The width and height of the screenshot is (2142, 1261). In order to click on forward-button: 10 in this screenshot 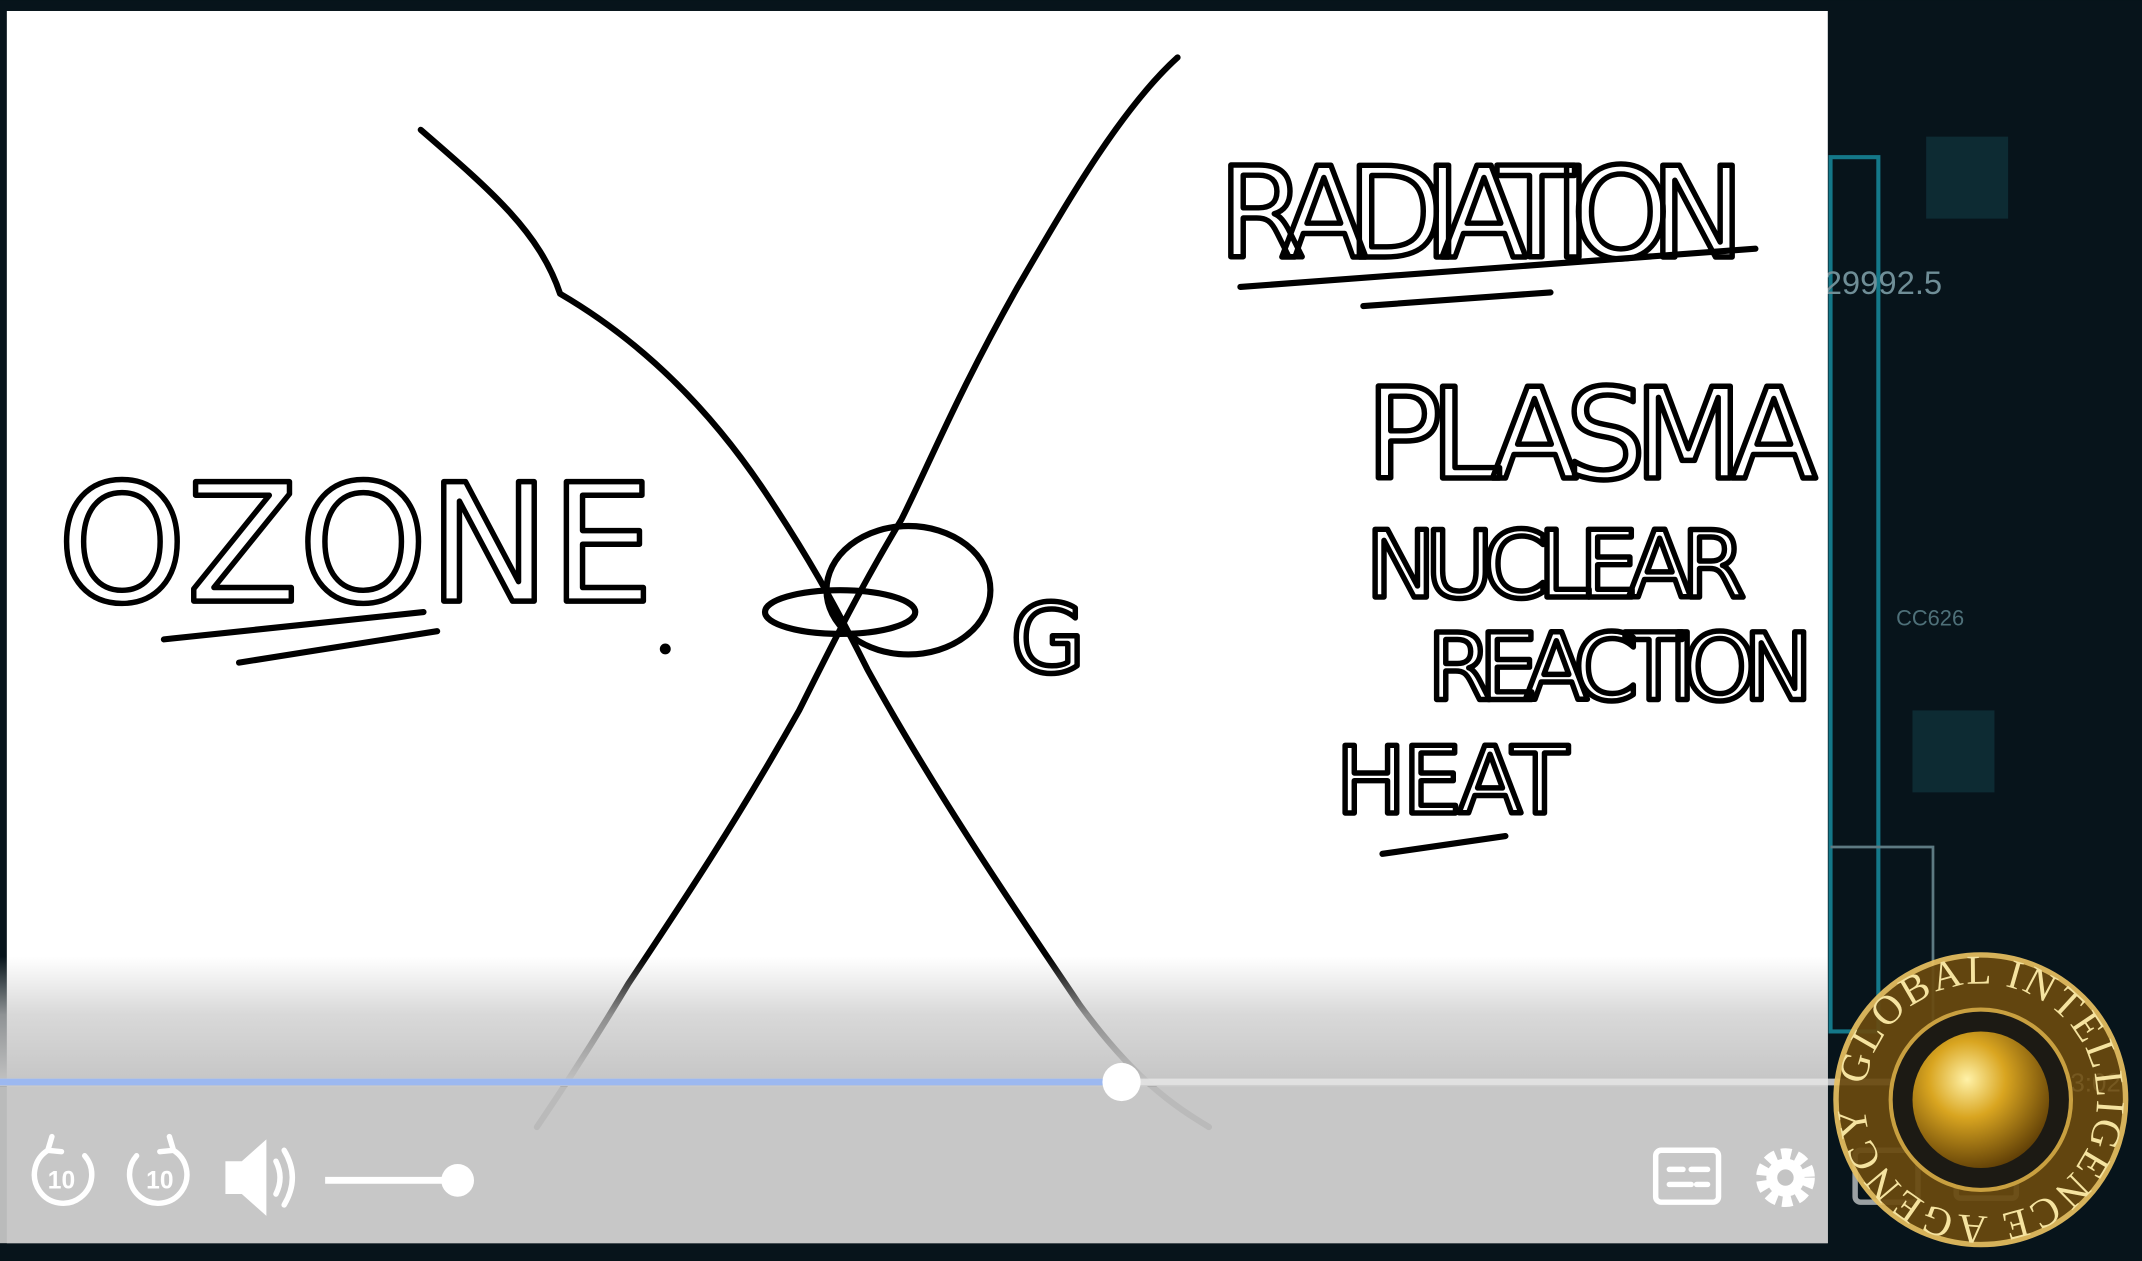, I will do `click(158, 1170)`.